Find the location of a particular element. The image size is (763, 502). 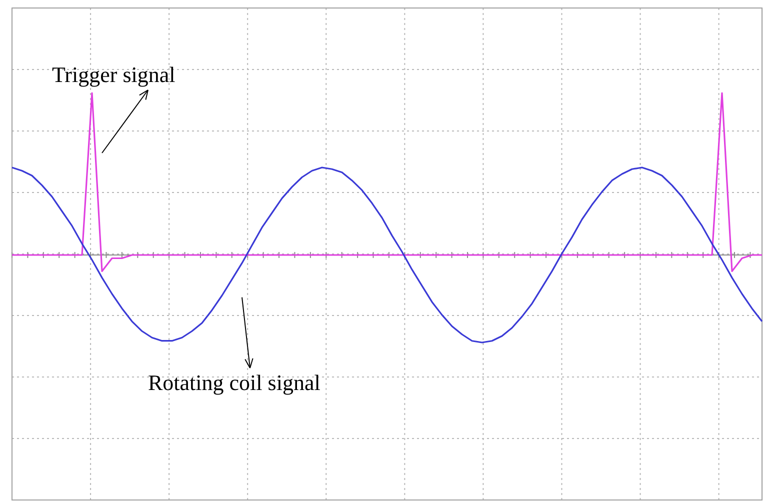

series-label: Rotating coil signal is located at coordinates (234, 382).